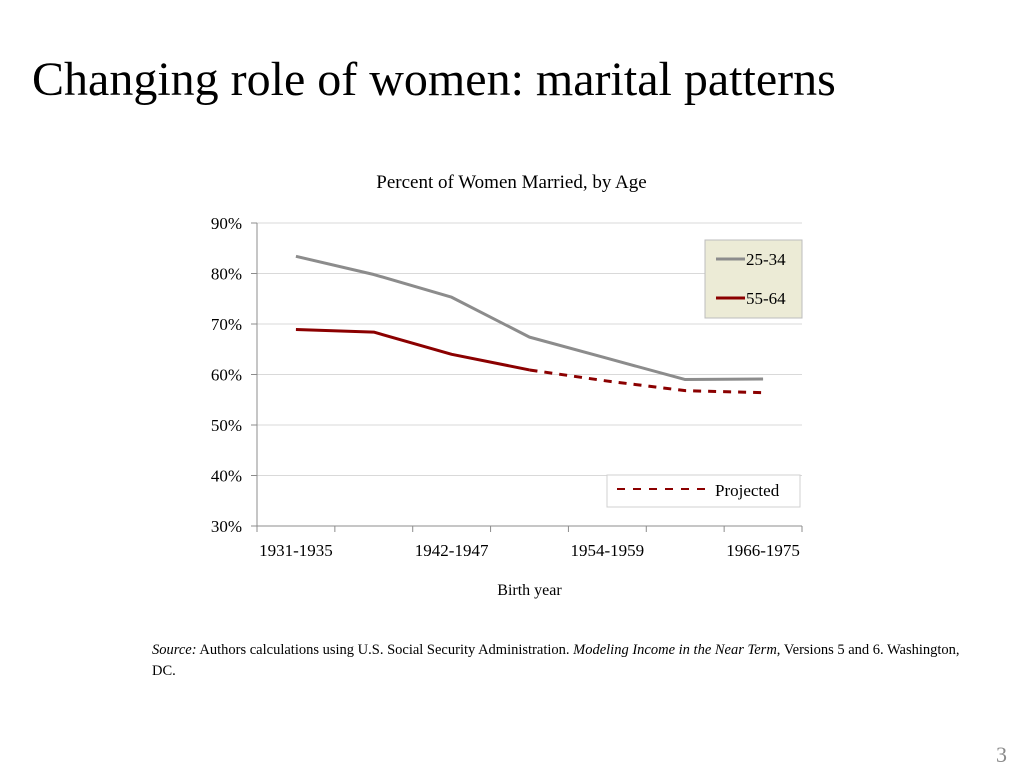 The image size is (1024, 768). Describe the element at coordinates (703, 491) in the screenshot. I see `projected-legend-box` at that location.